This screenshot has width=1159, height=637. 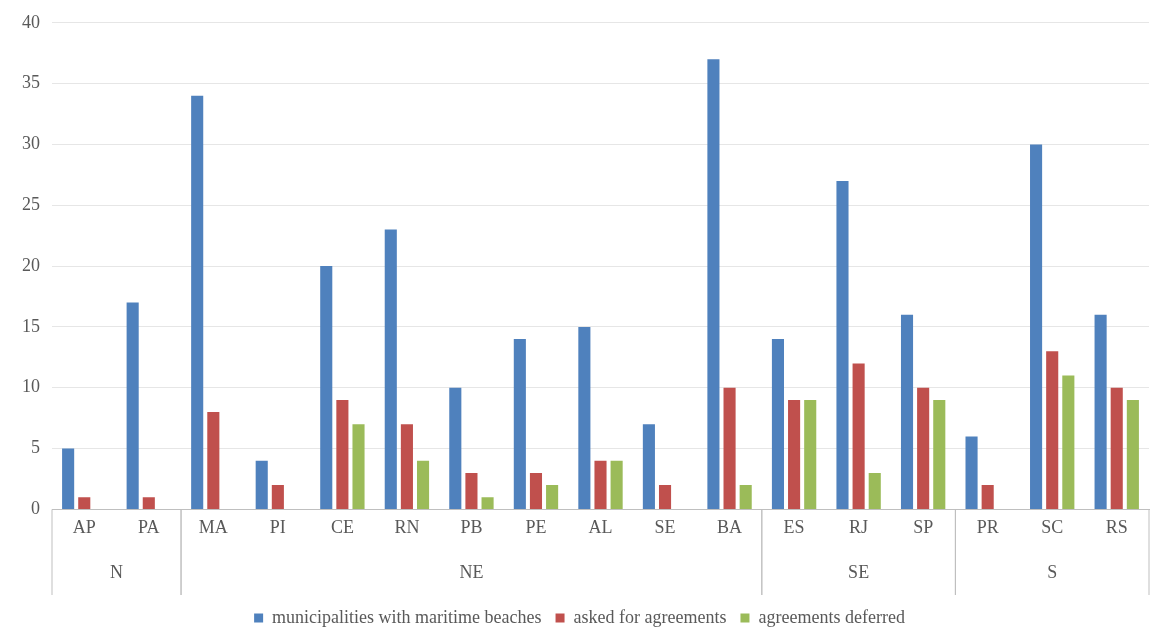 What do you see at coordinates (1052, 571) in the screenshot?
I see `text: S` at bounding box center [1052, 571].